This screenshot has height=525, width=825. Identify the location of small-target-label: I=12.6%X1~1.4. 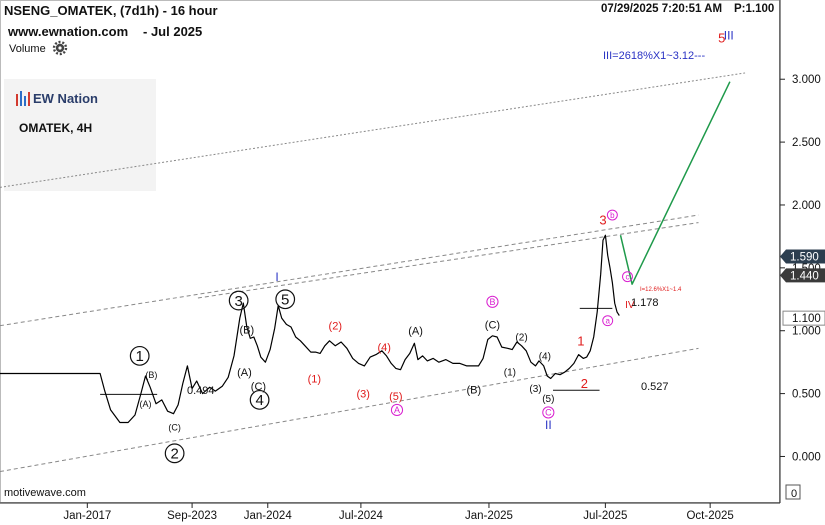
(661, 290).